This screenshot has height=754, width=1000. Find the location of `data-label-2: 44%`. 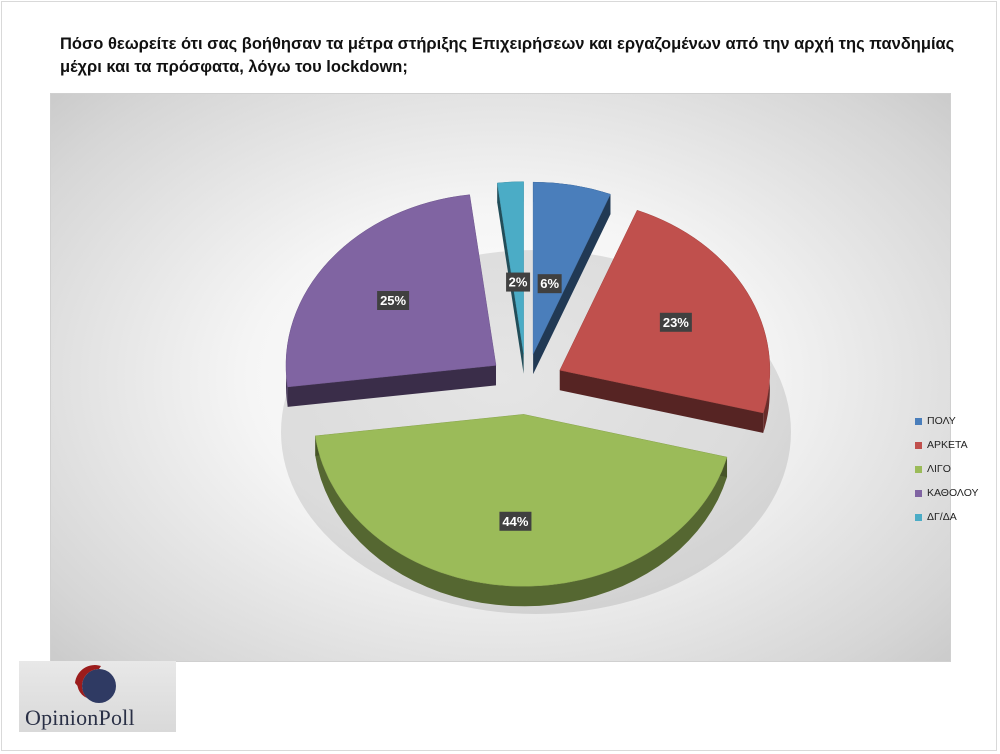

data-label-2: 44% is located at coordinates (515, 521).